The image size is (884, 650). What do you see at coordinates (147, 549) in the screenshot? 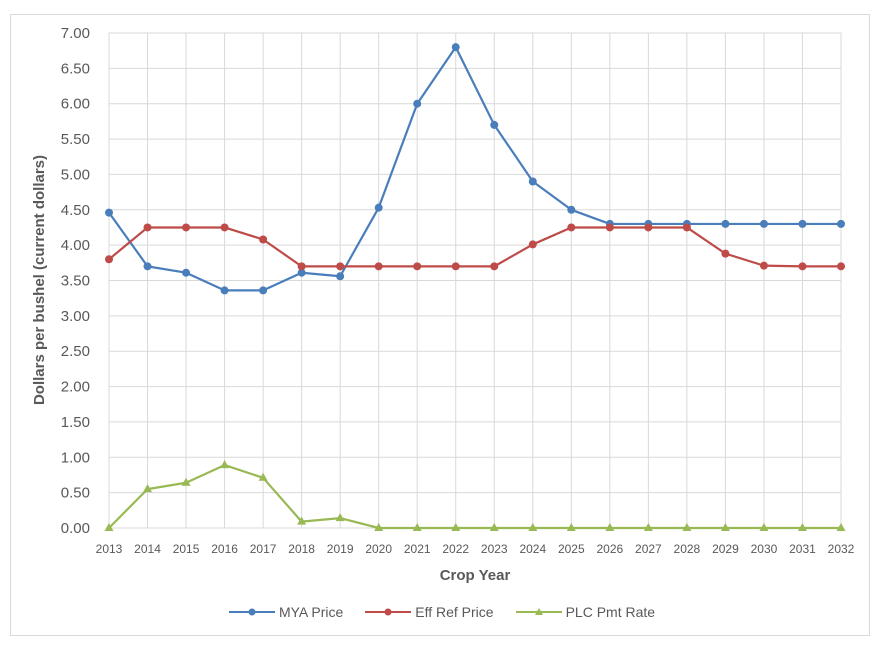
I see `x-tick-label: 2014` at bounding box center [147, 549].